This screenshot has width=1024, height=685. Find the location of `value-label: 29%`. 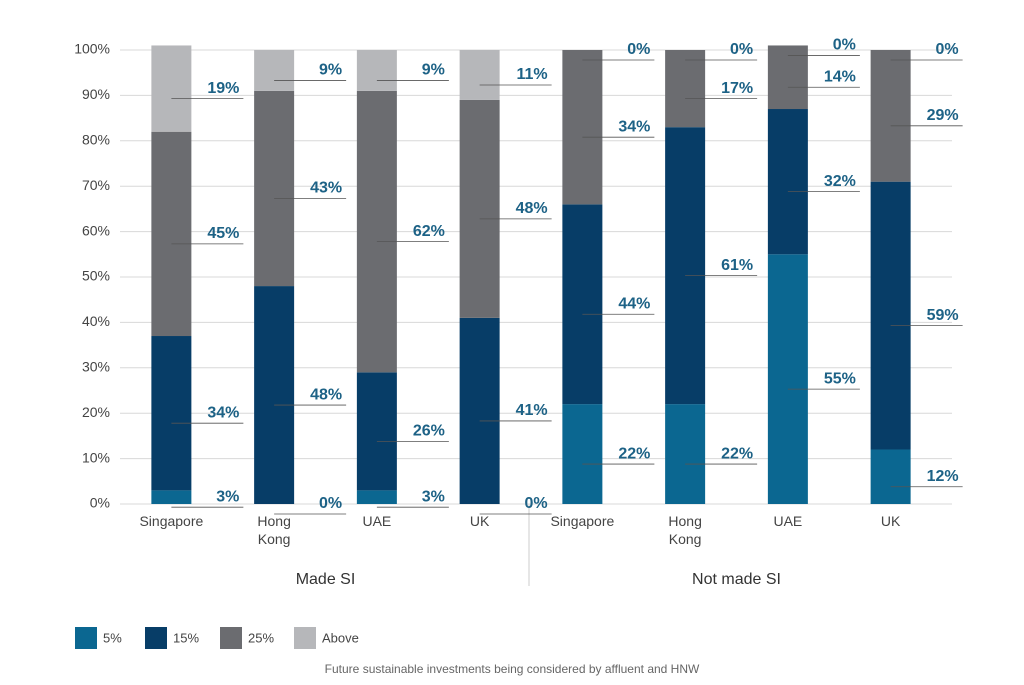

value-label: 29% is located at coordinates (943, 115).